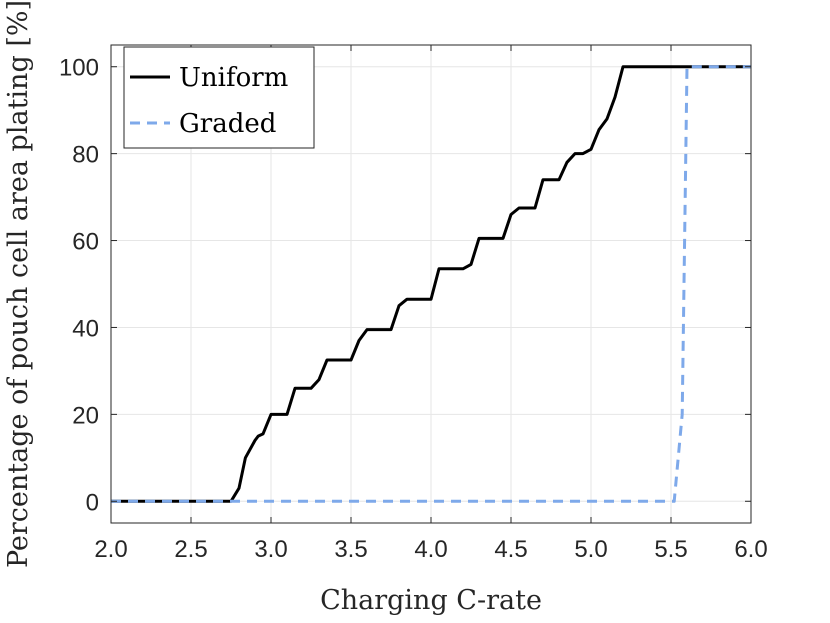 The height and width of the screenshot is (623, 830). What do you see at coordinates (670, 549) in the screenshot?
I see `x-tick-label: 5.5` at bounding box center [670, 549].